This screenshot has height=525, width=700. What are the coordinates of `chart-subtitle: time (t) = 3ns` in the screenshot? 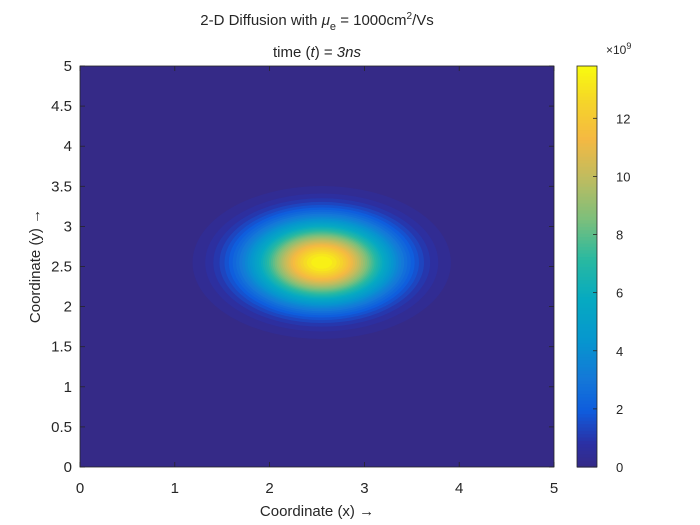 It's located at (317, 52).